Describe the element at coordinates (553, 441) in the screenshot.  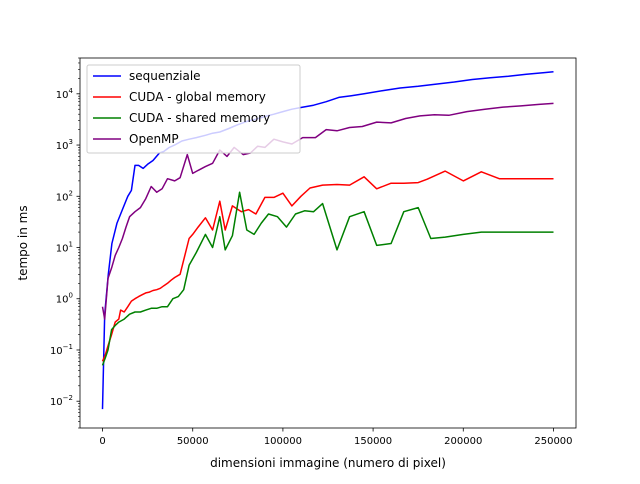
I see `x-tick-label: 250000` at that location.